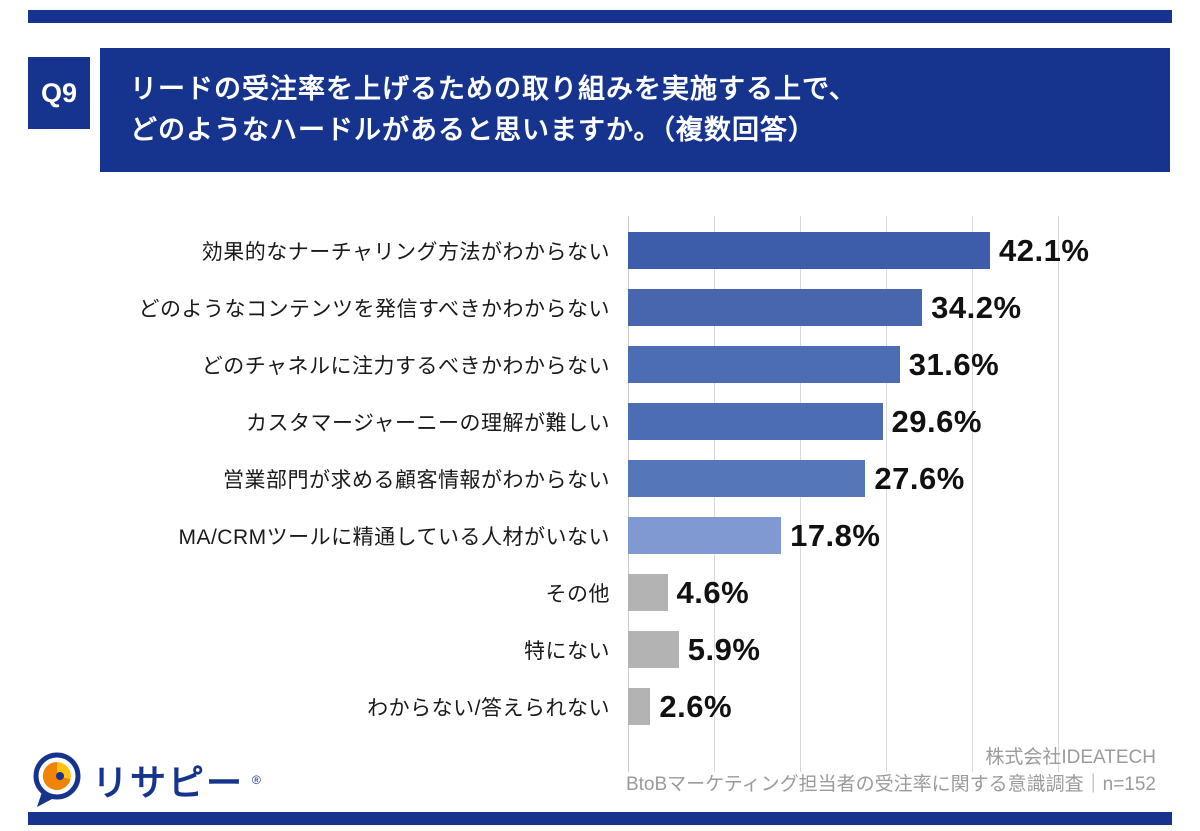 The image size is (1200, 831). I want to click on bottom-border-strip, so click(600, 818).